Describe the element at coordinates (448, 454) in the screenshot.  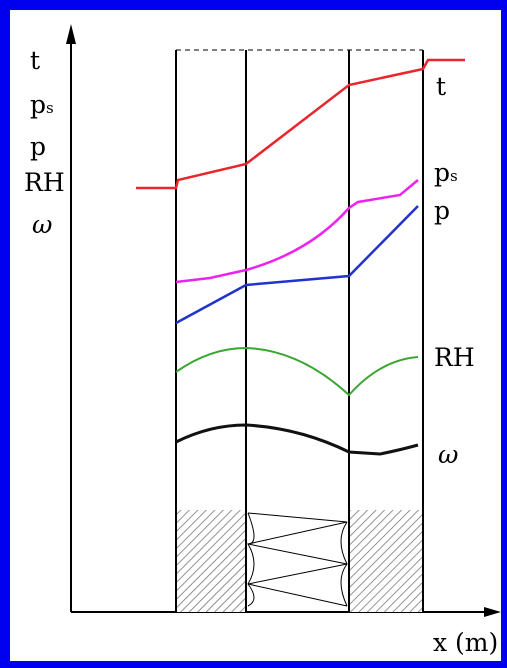
I see `right-label-omega: ω` at that location.